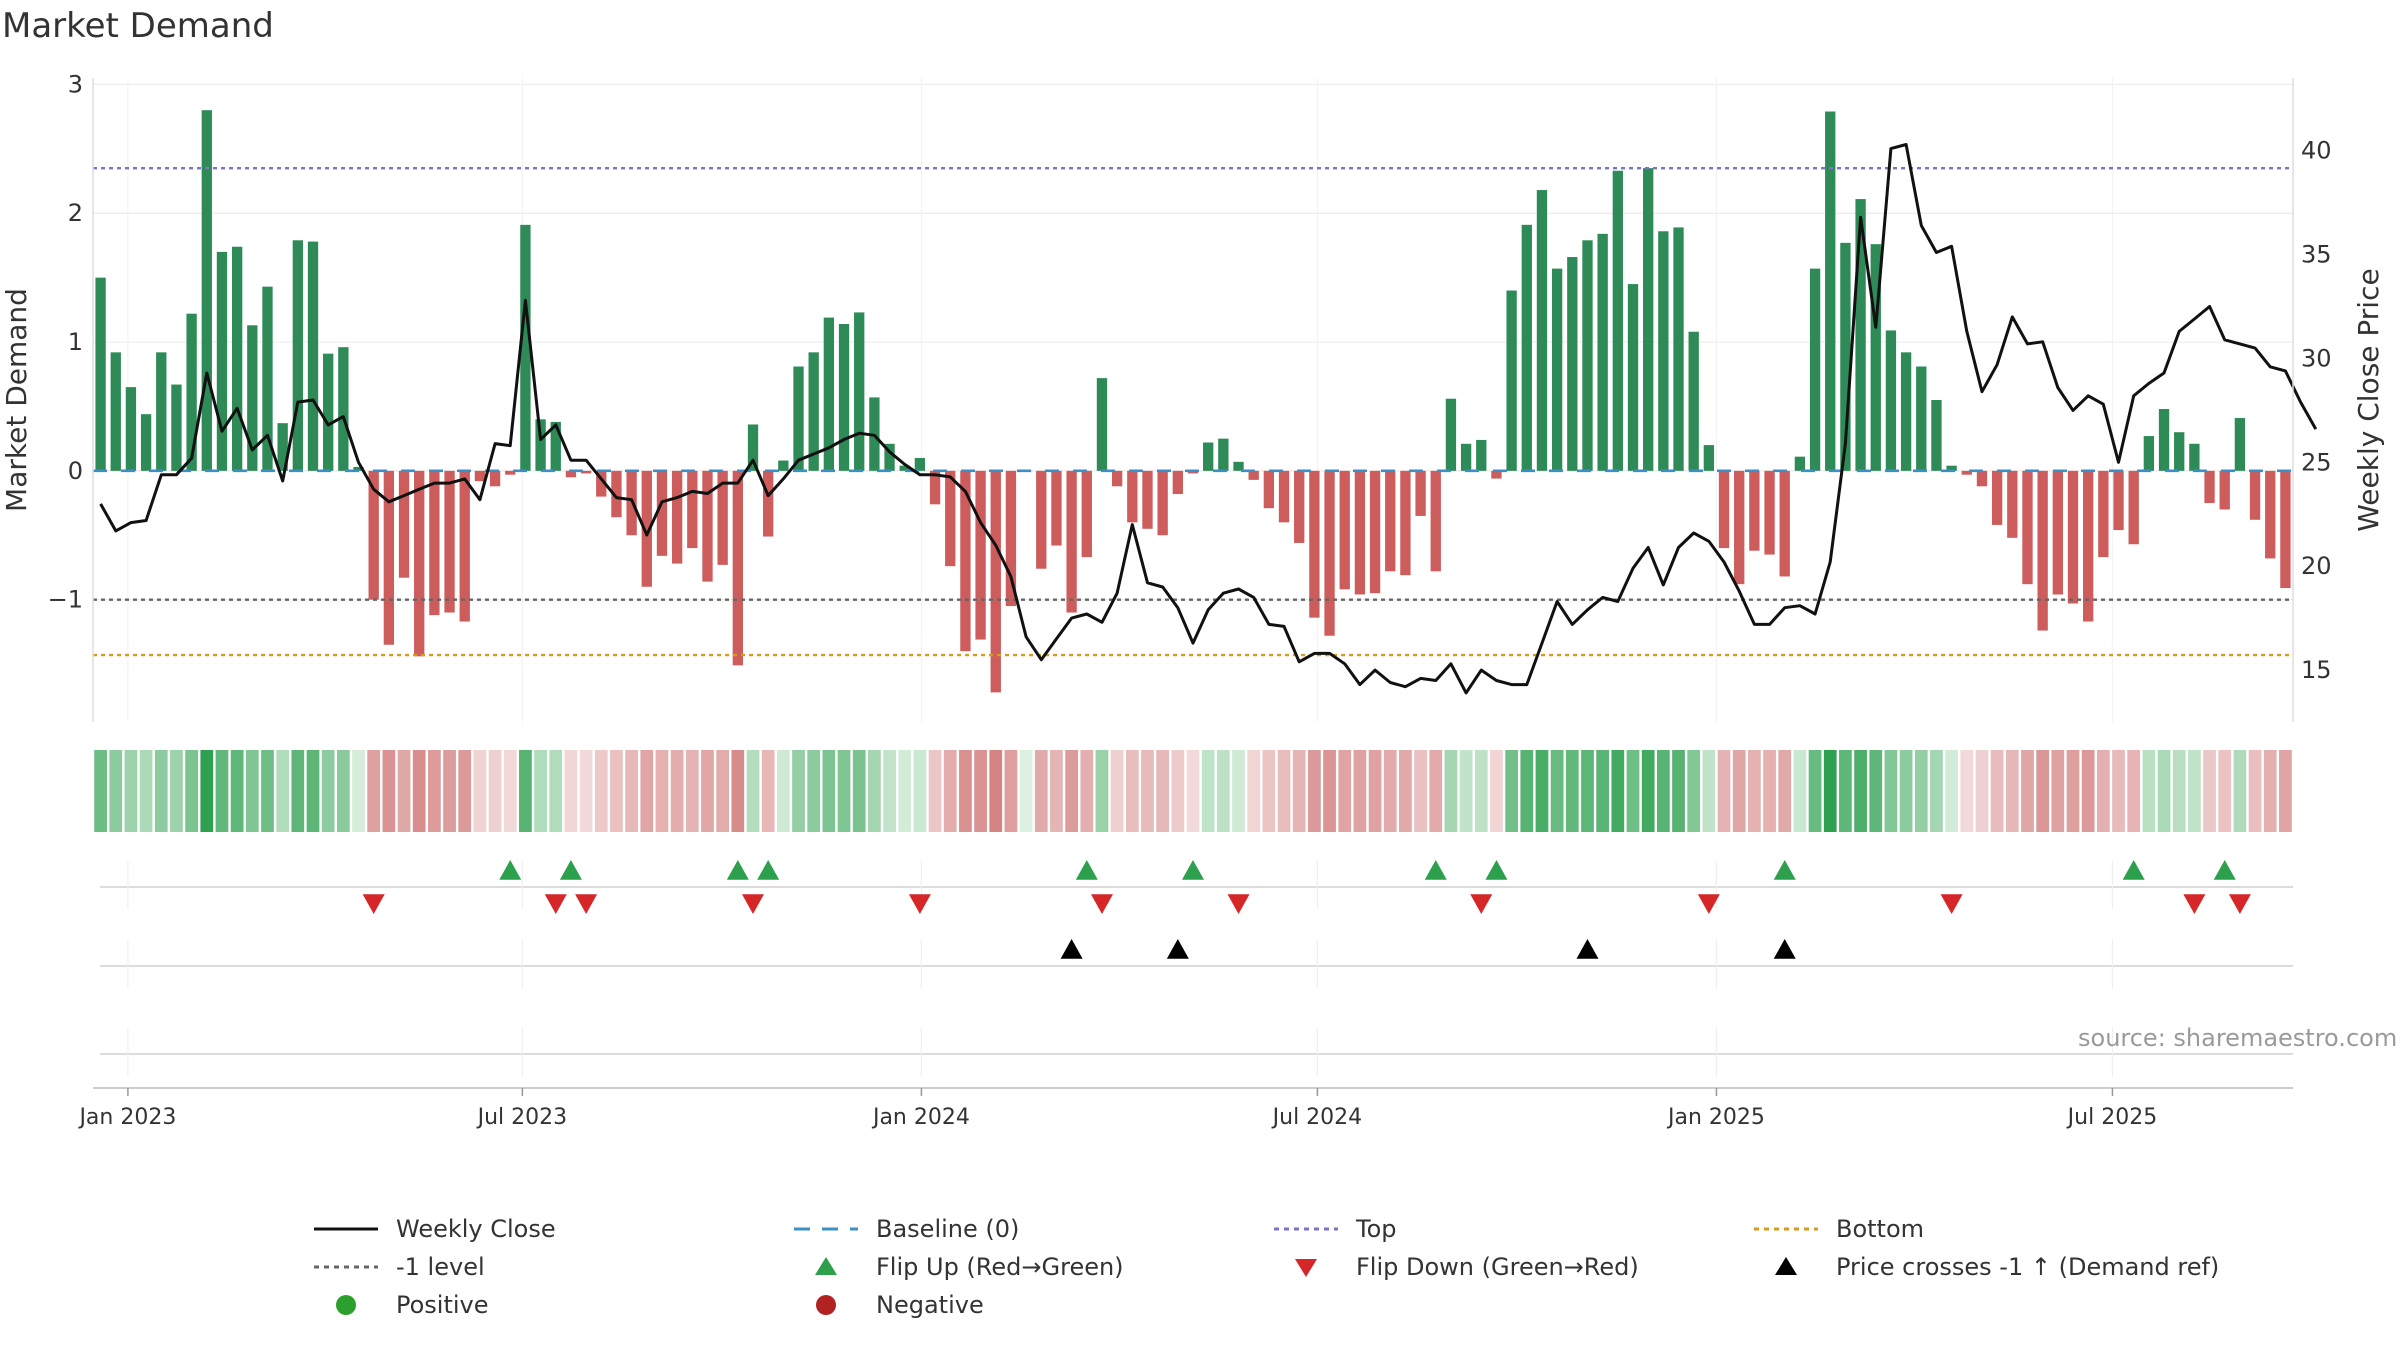 The width and height of the screenshot is (2400, 1350). Describe the element at coordinates (346, 1229) in the screenshot. I see `legend-weekly-close-swatch` at that location.